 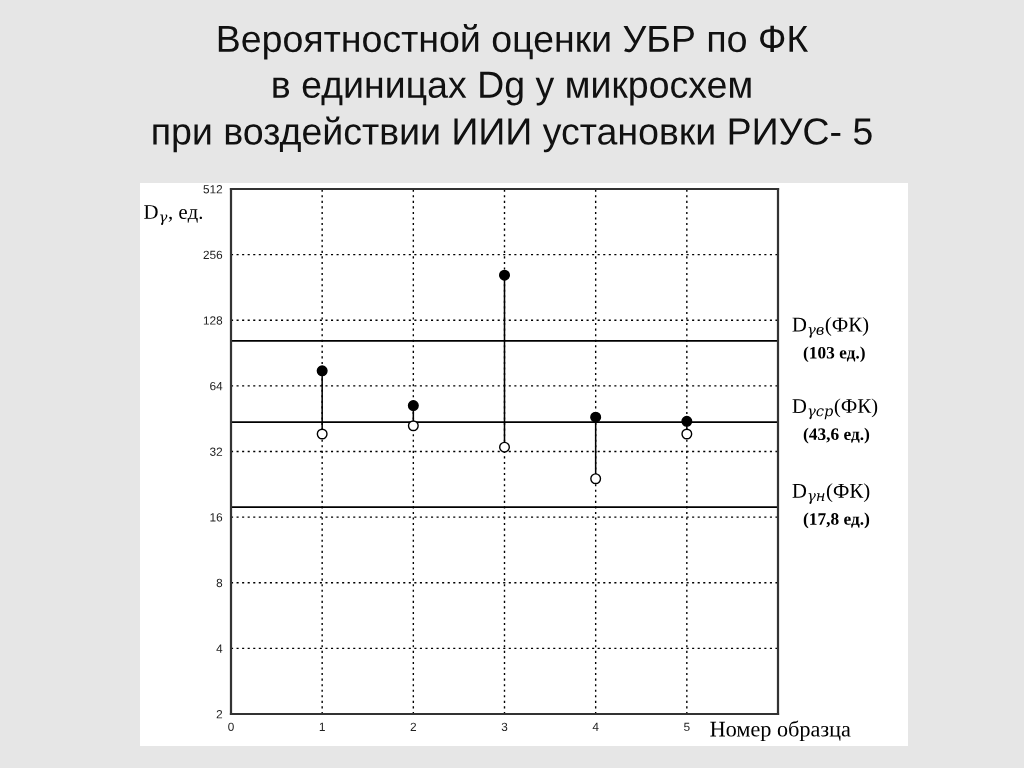 I want to click on x-tick-label: 1, so click(x=322, y=726).